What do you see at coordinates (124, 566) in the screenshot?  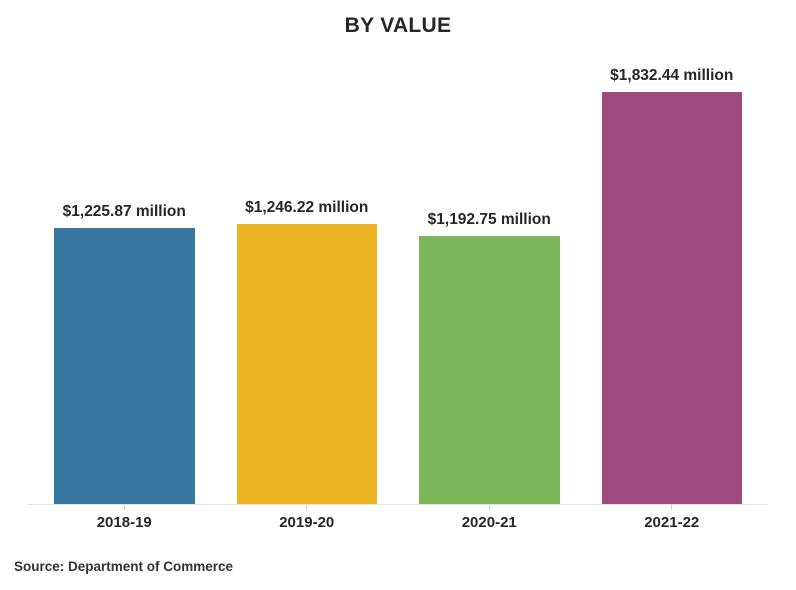 I see `source-note: Source: Department of Commerce` at bounding box center [124, 566].